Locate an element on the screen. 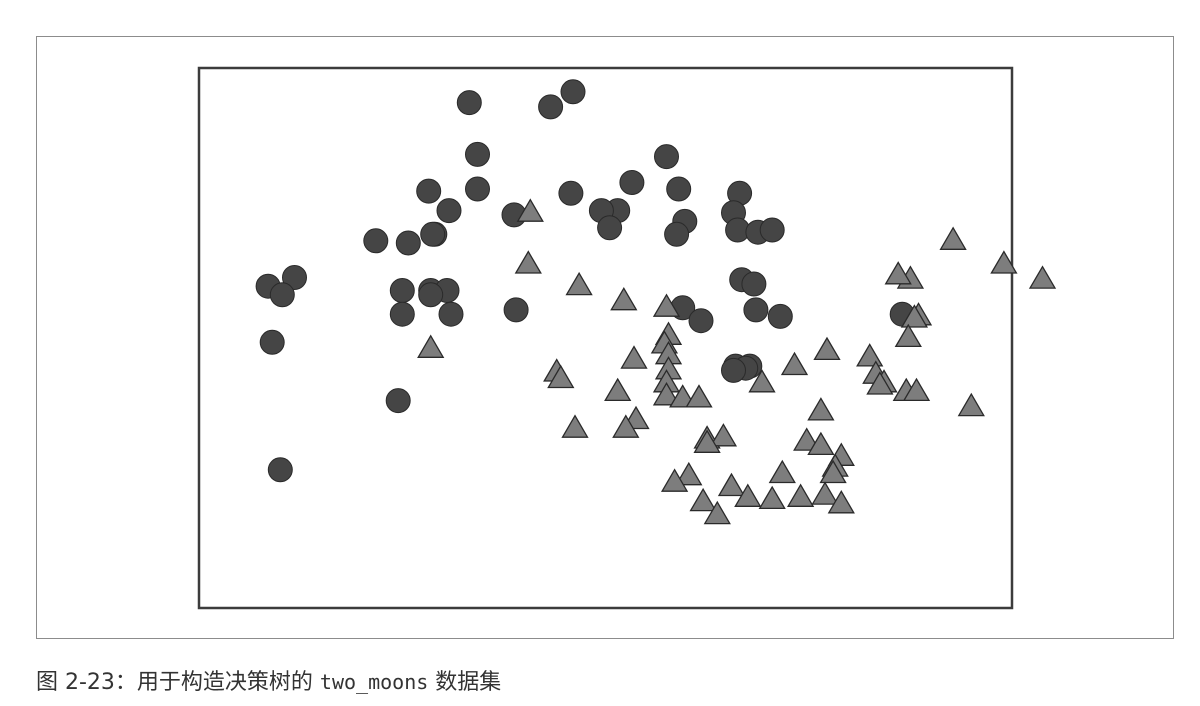  caption-code: two_moons is located at coordinates (374, 682).